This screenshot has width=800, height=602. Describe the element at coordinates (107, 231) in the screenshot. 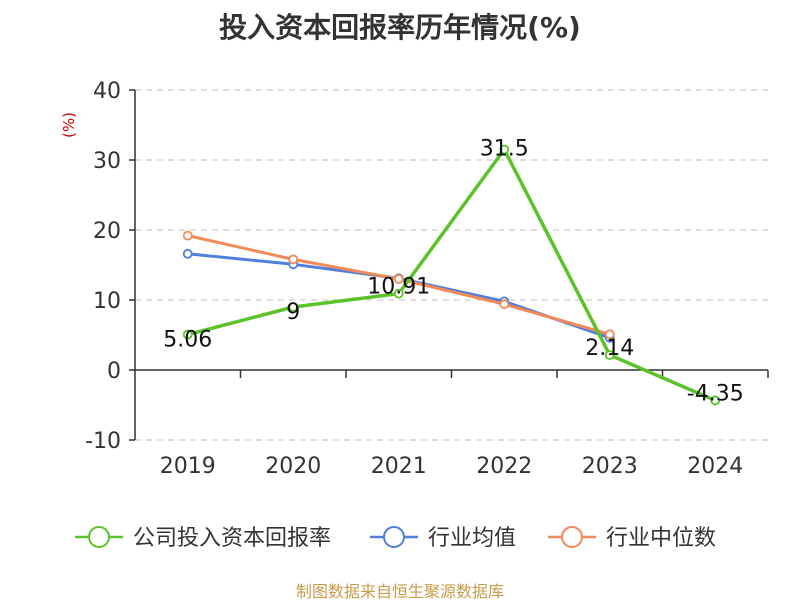

I see `y-tick-label: 20` at that location.